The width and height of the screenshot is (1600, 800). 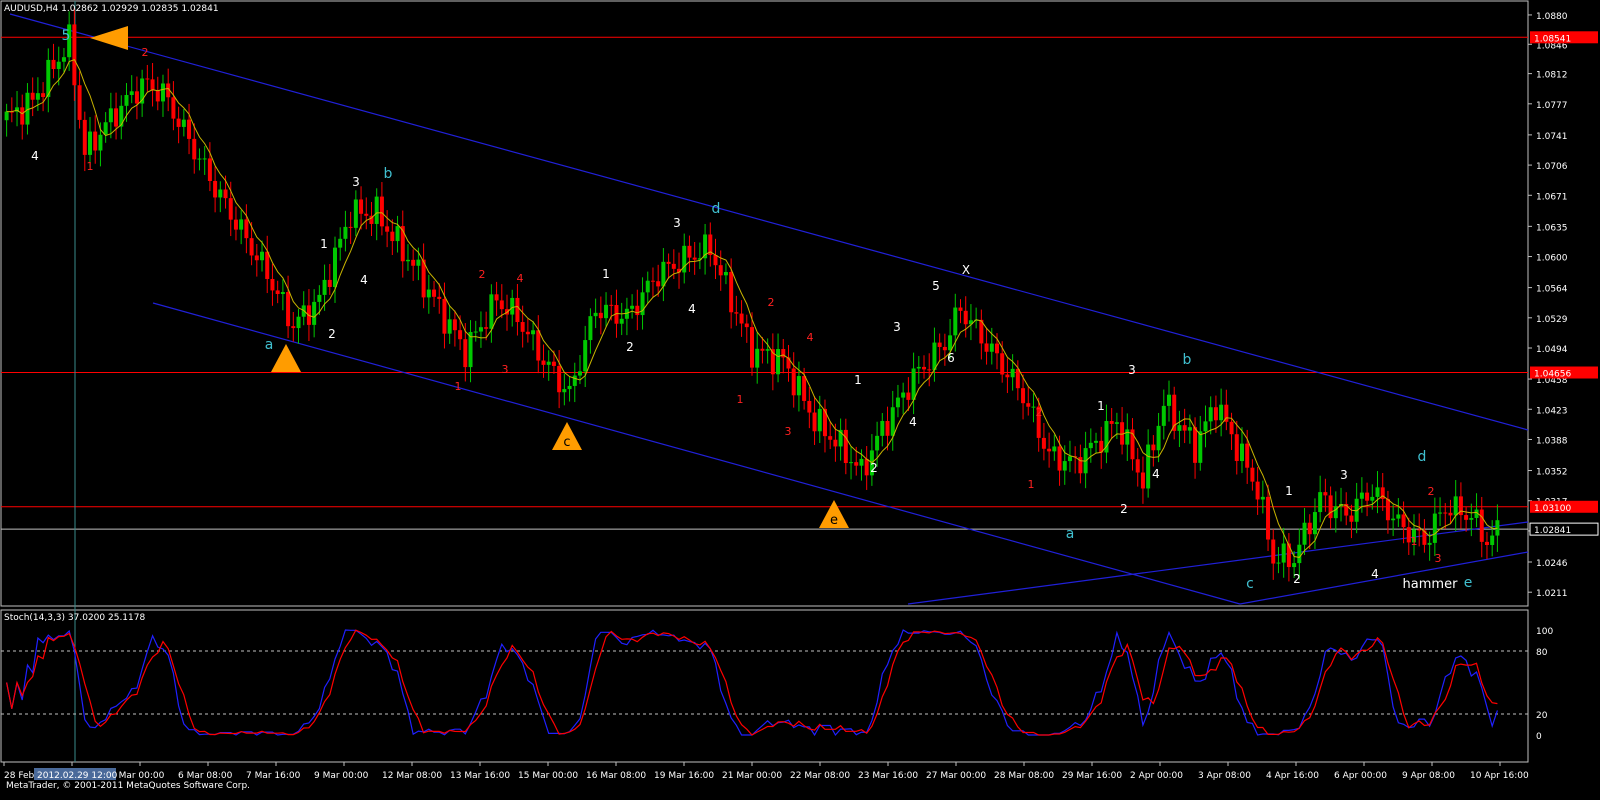 What do you see at coordinates (1552, 259) in the screenshot?
I see `price-tick-label: 1.0600` at bounding box center [1552, 259].